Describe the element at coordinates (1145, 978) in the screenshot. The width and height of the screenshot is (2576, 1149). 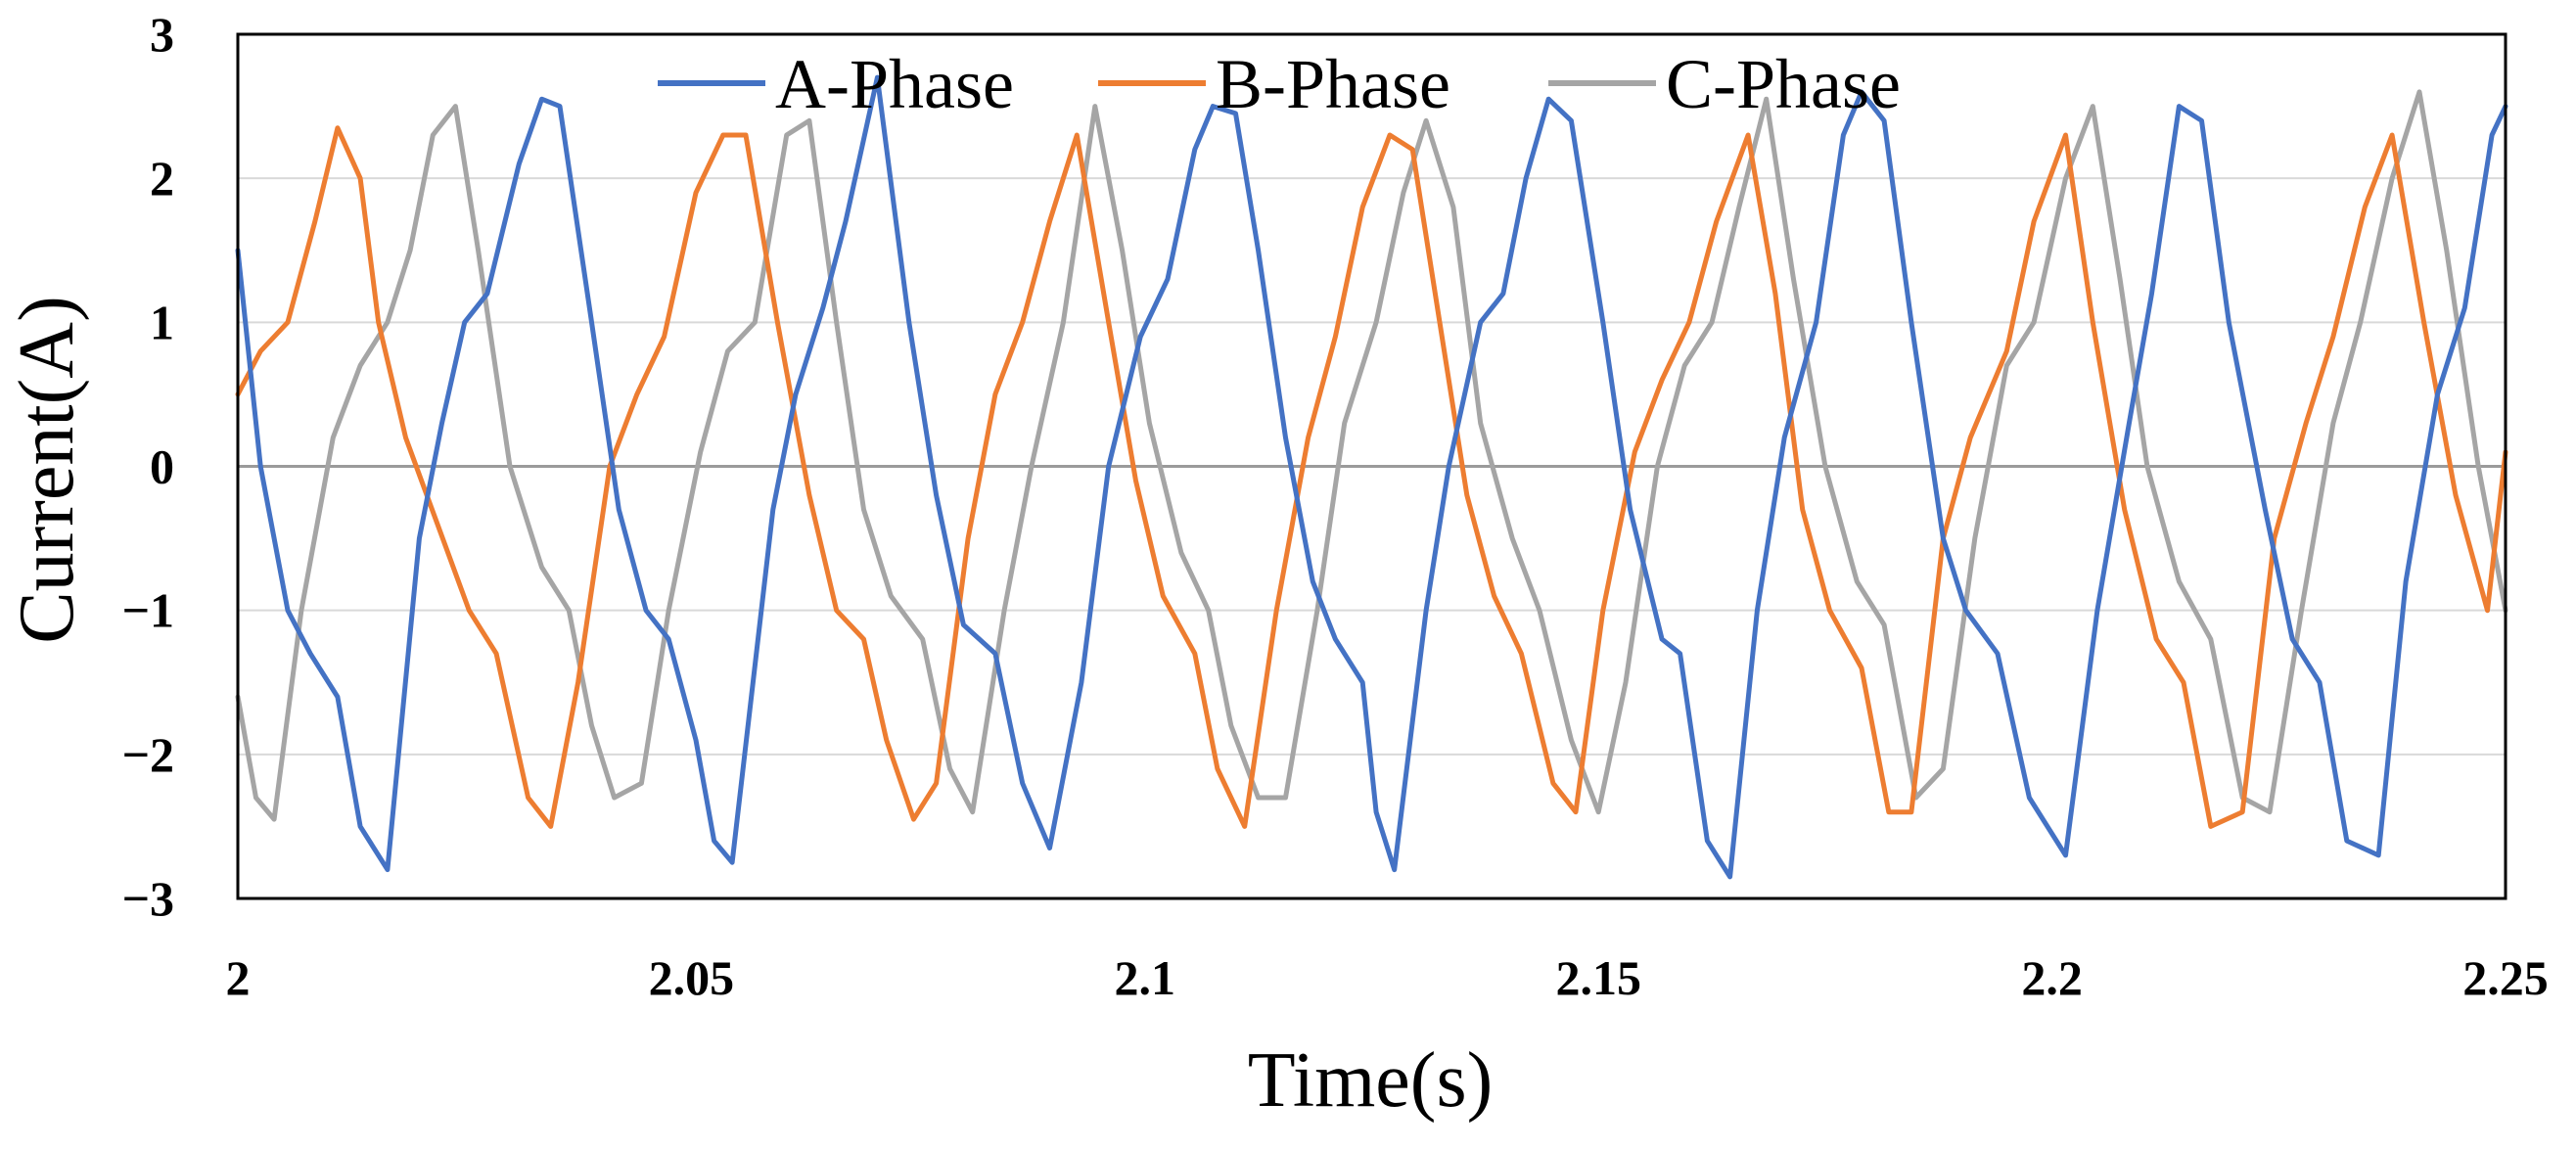
I see `x-tick-label: 2.1` at that location.